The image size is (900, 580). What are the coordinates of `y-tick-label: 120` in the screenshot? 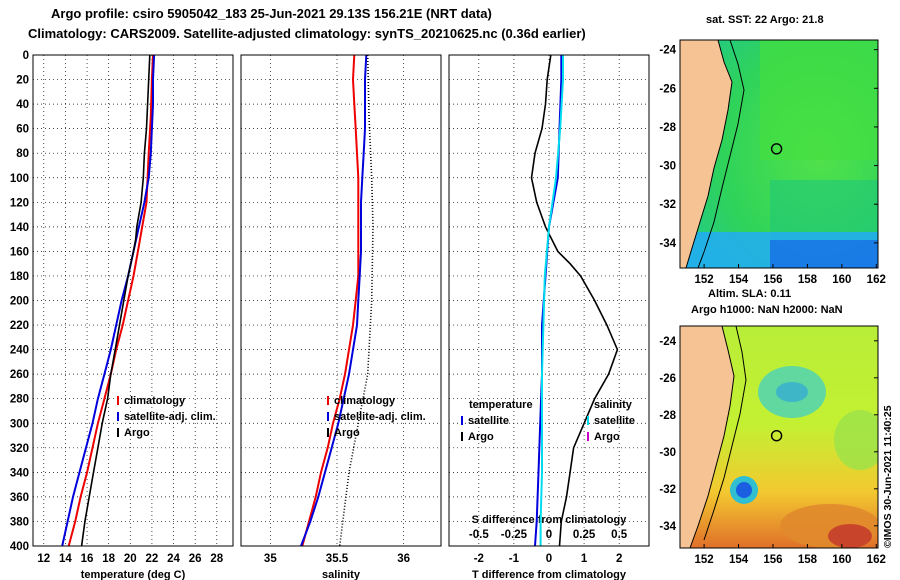 It's located at (19, 203).